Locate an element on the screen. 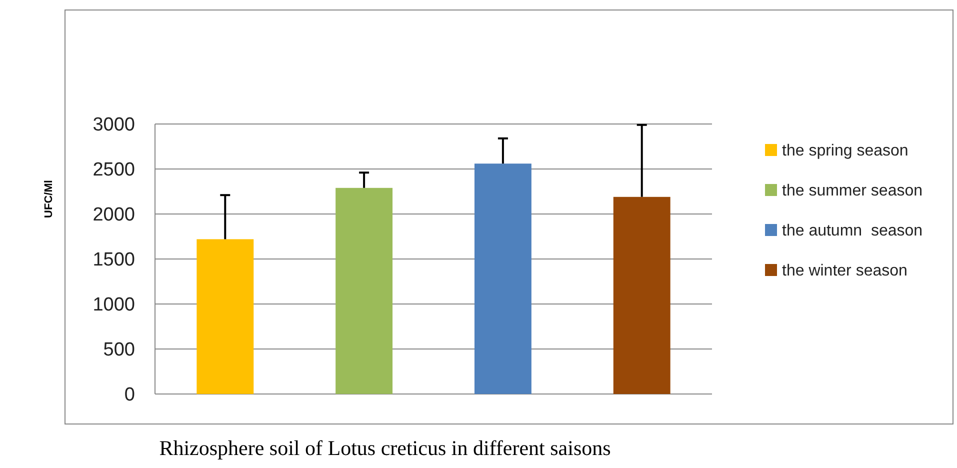 The image size is (957, 468). legend-label: the spring season is located at coordinates (845, 151).